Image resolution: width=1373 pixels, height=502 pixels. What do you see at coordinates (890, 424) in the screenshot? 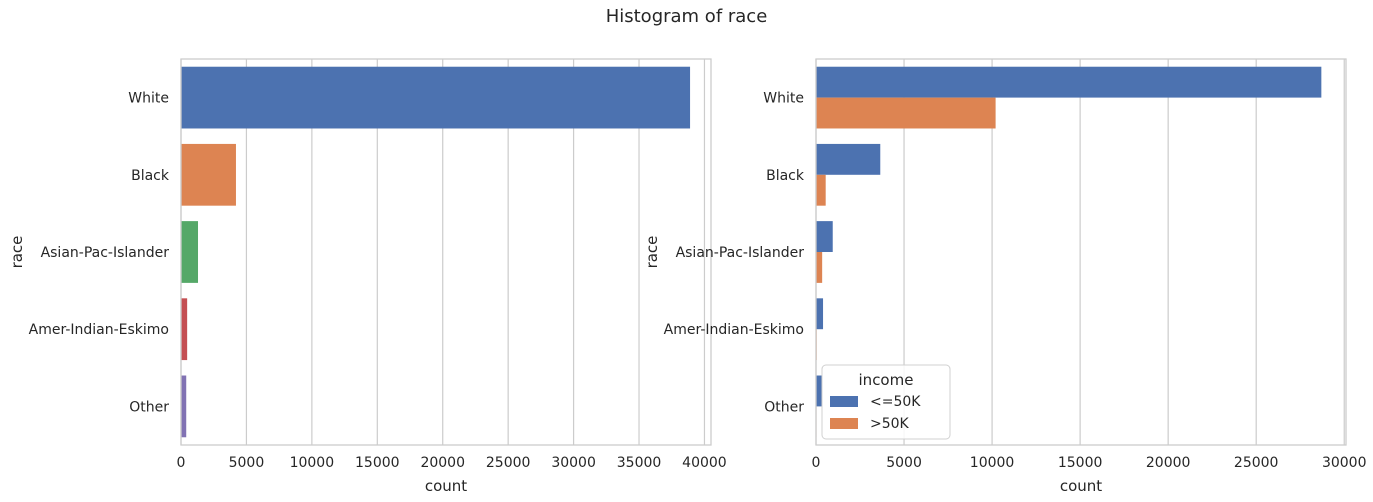
I see `legend-entry: >50K` at bounding box center [890, 424].